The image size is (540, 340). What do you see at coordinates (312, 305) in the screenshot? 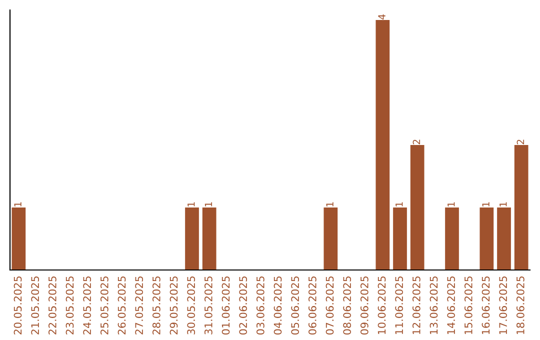
I see `x-tick-label: 06.06.2025` at bounding box center [312, 305].